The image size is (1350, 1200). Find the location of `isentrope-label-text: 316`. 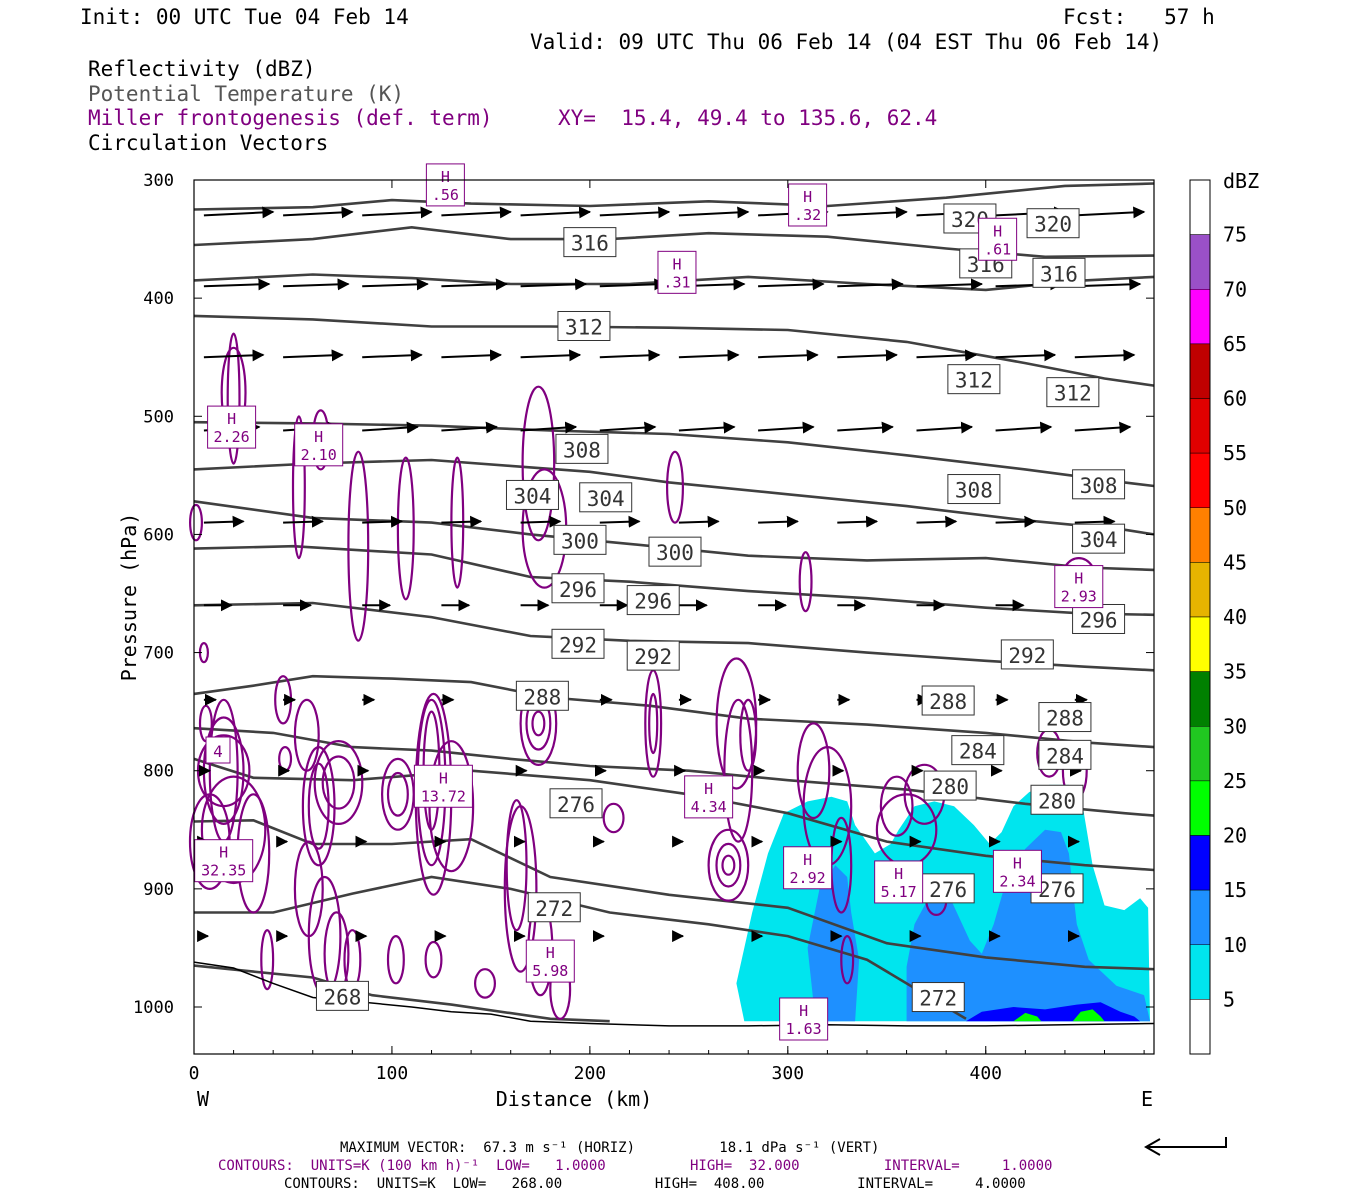

isentrope-label-text: 316 is located at coordinates (590, 244).